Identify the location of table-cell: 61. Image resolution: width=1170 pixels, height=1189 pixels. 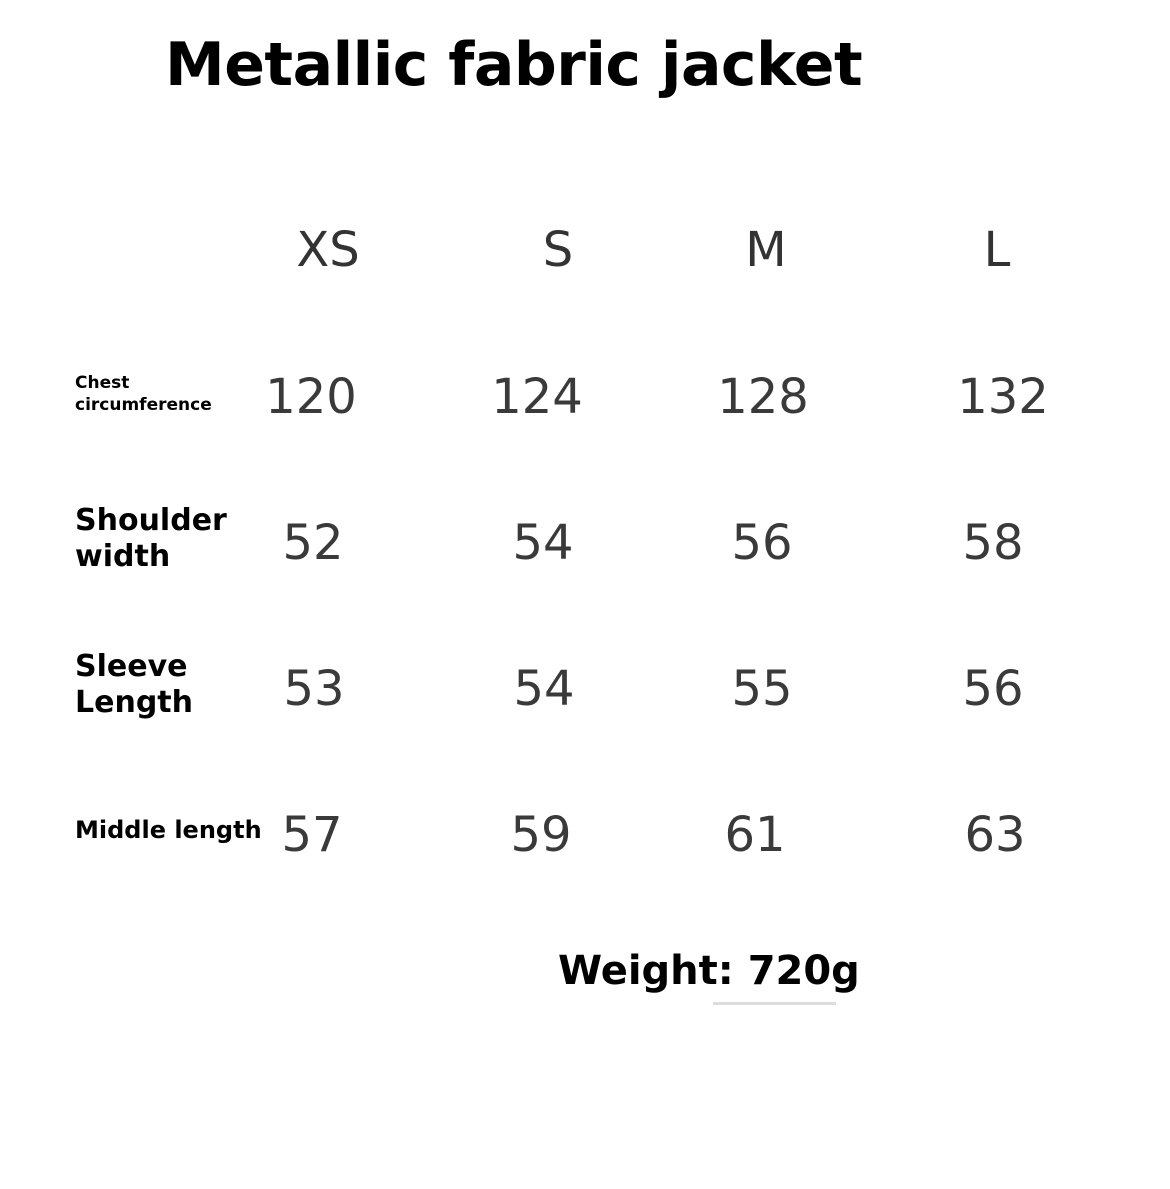
(755, 835).